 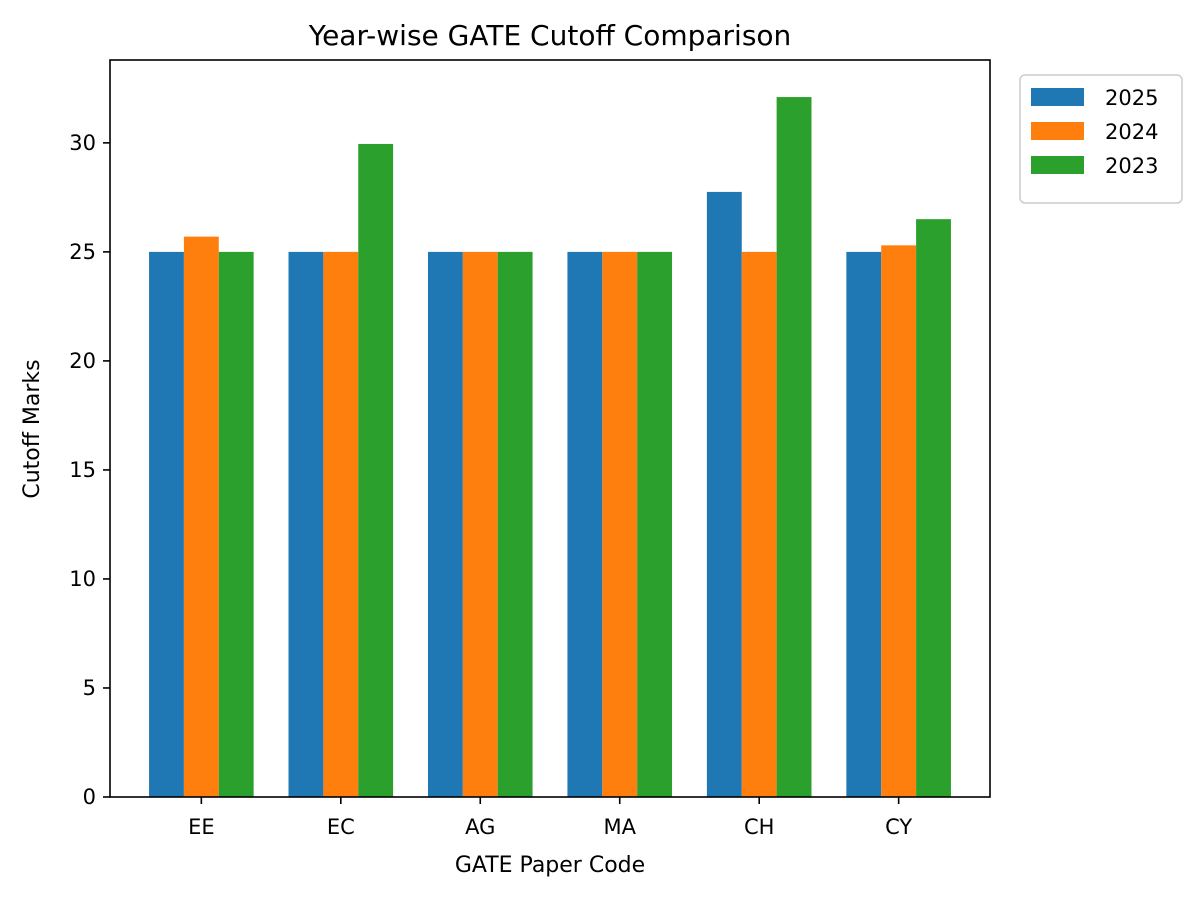 I want to click on bar-2025-EC, so click(x=306, y=524).